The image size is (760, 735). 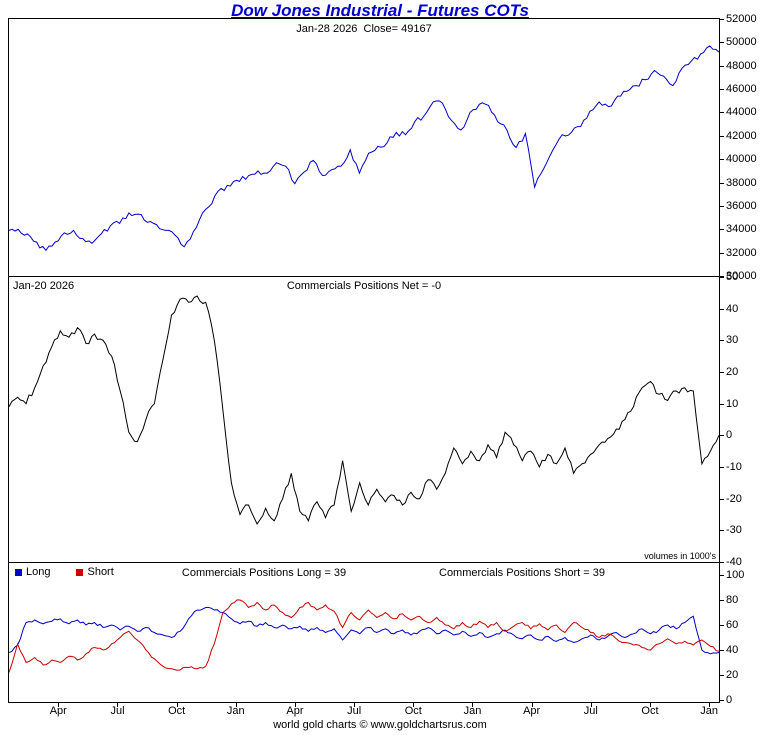 I want to click on y-axis-tick-label: -40, so click(x=734, y=562).